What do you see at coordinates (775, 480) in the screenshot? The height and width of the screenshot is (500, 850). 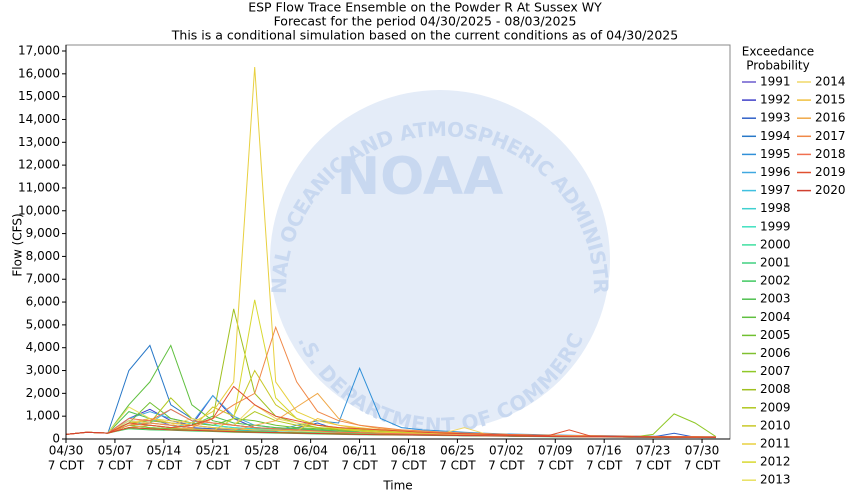 I see `legend-label: 2013` at bounding box center [775, 480].